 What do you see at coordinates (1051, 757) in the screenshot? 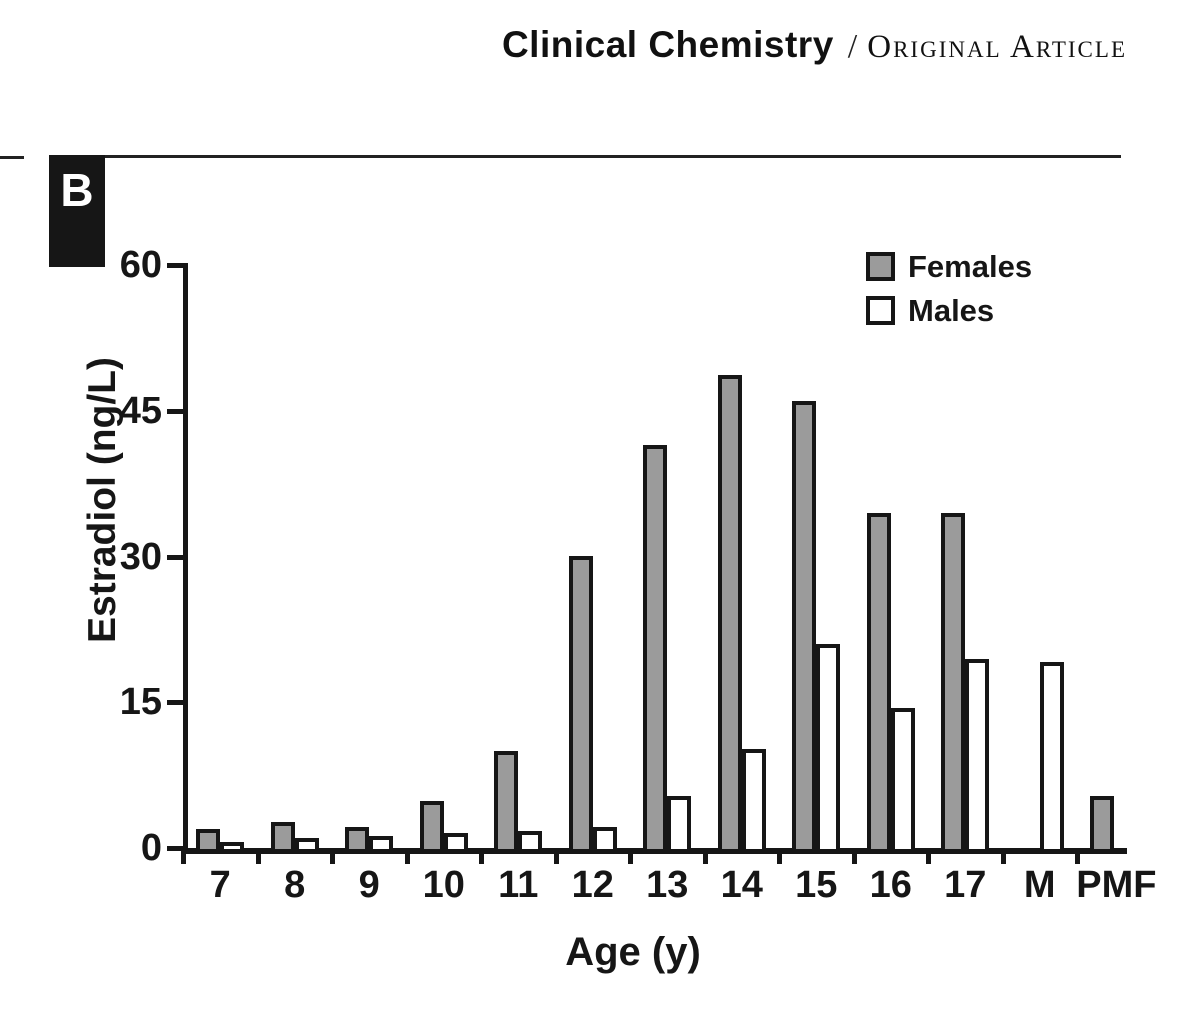
I see `bar-males-M` at bounding box center [1051, 757].